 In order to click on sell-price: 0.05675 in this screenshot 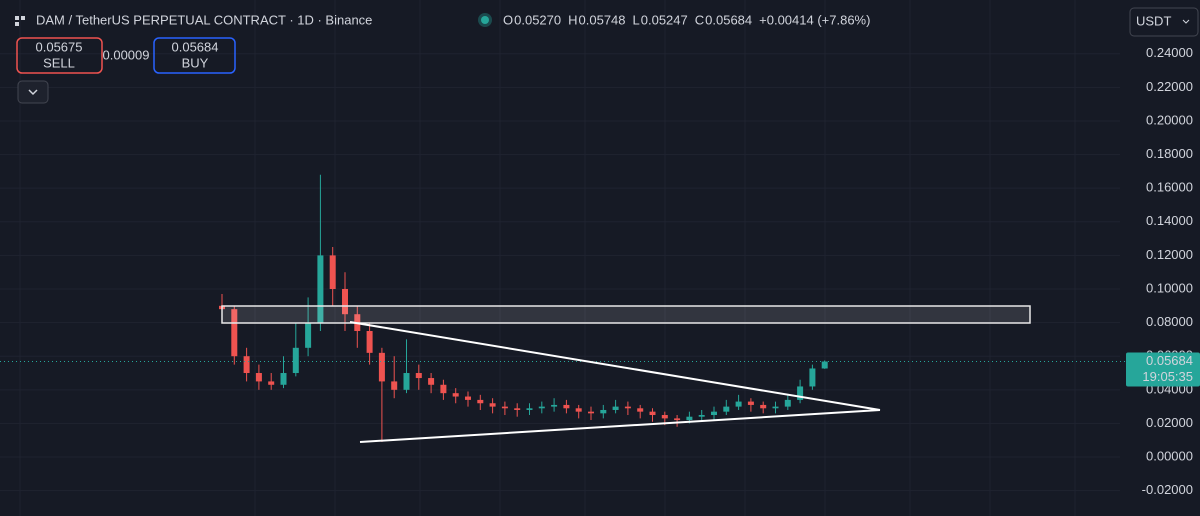, I will do `click(59, 46)`.